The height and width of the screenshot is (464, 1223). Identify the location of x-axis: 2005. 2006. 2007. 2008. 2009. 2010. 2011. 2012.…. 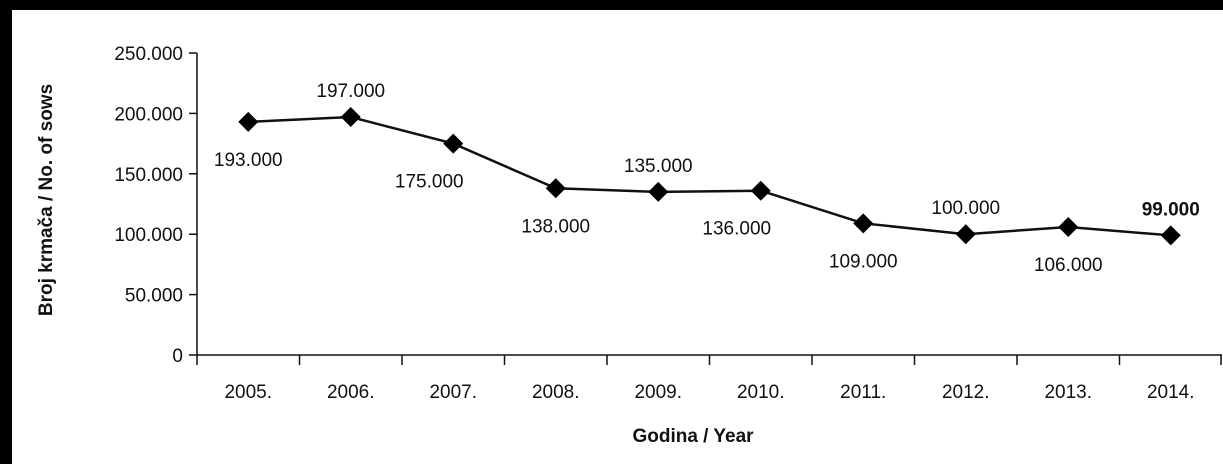
(709, 378).